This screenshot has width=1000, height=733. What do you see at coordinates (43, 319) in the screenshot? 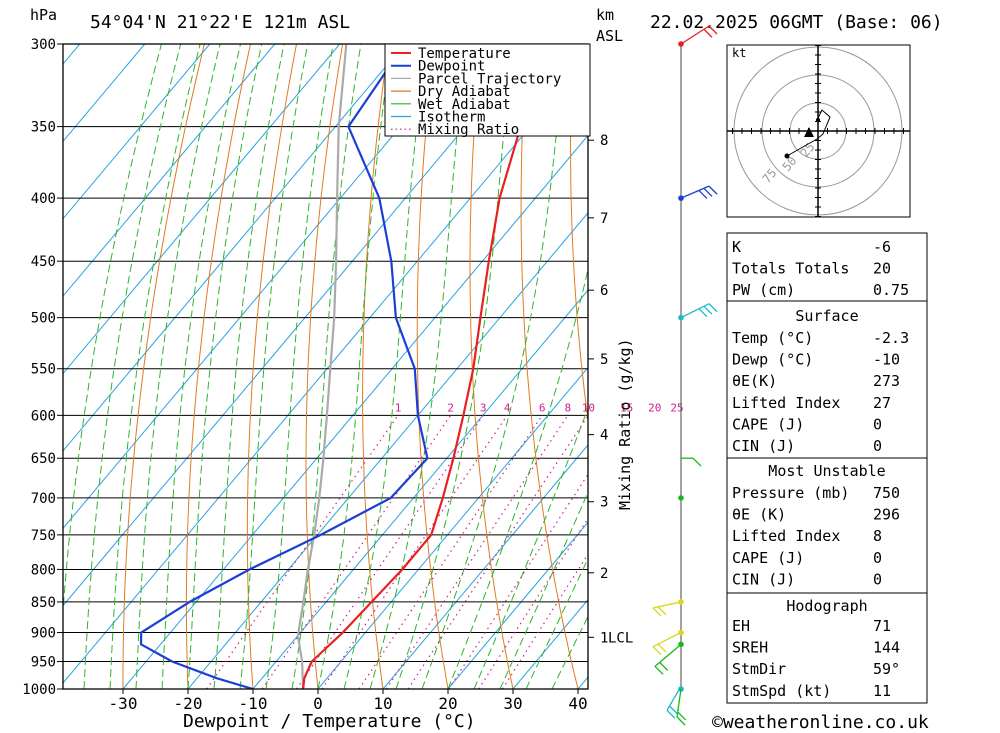
I see `pressure-tick-label: 500` at bounding box center [43, 319].